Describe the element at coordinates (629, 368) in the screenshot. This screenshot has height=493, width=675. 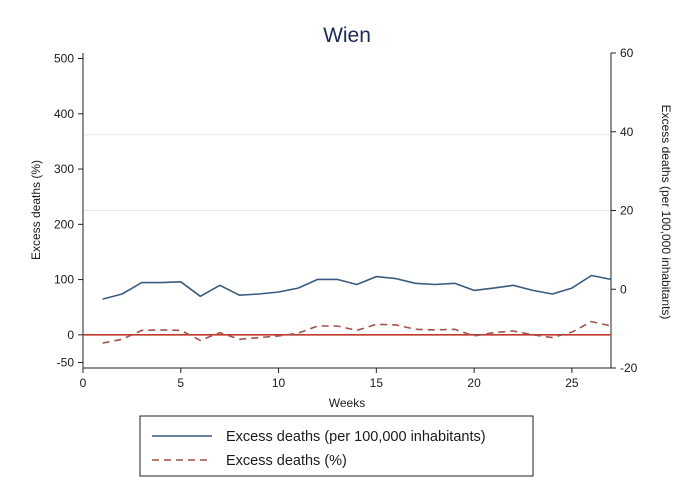
I see `y-right-tick-label--20: -20` at that location.